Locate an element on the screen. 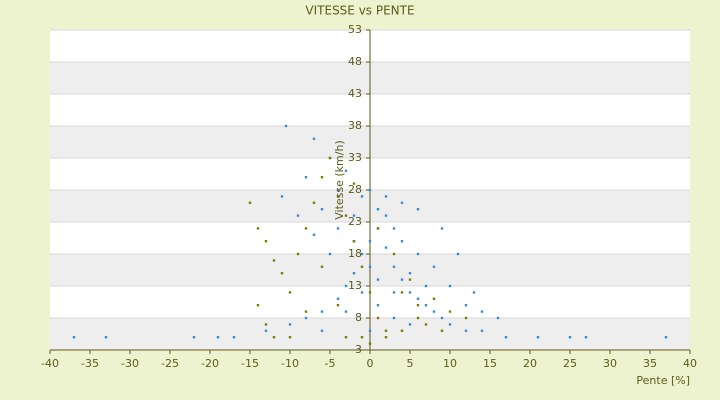 This screenshot has width=720, height=400. x-tick-label: 30 is located at coordinates (610, 363).